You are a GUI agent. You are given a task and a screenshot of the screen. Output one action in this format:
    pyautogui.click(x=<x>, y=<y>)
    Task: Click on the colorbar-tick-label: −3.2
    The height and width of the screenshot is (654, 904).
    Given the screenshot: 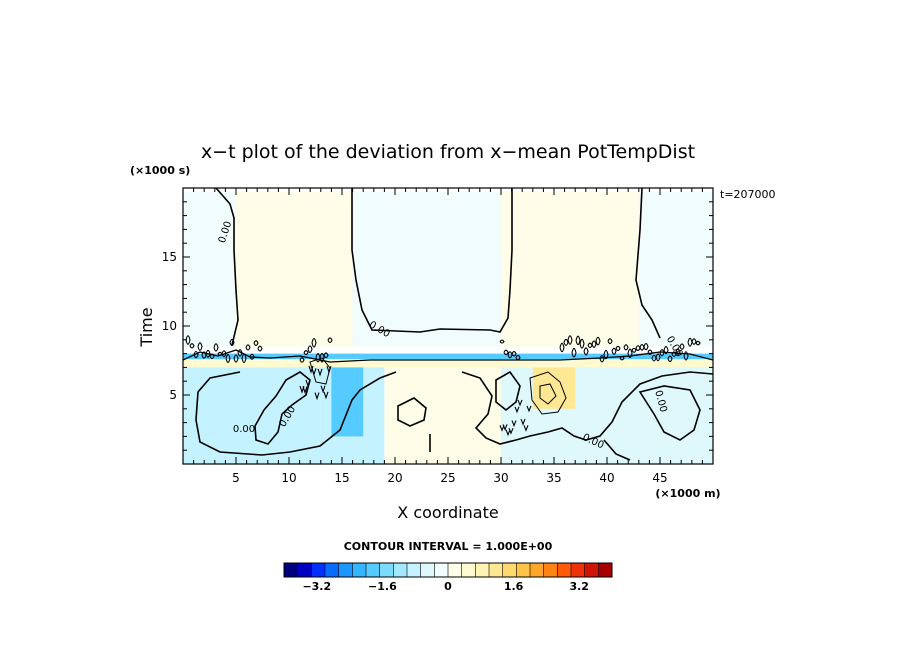 What is the action you would take?
    pyautogui.click(x=316, y=586)
    